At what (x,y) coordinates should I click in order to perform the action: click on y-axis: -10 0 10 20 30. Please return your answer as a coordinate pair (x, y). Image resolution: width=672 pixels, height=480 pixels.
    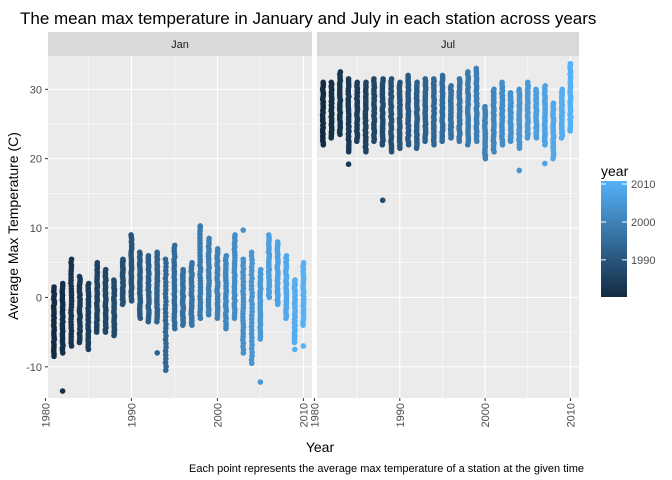
    Looking at the image, I should click on (37, 229).